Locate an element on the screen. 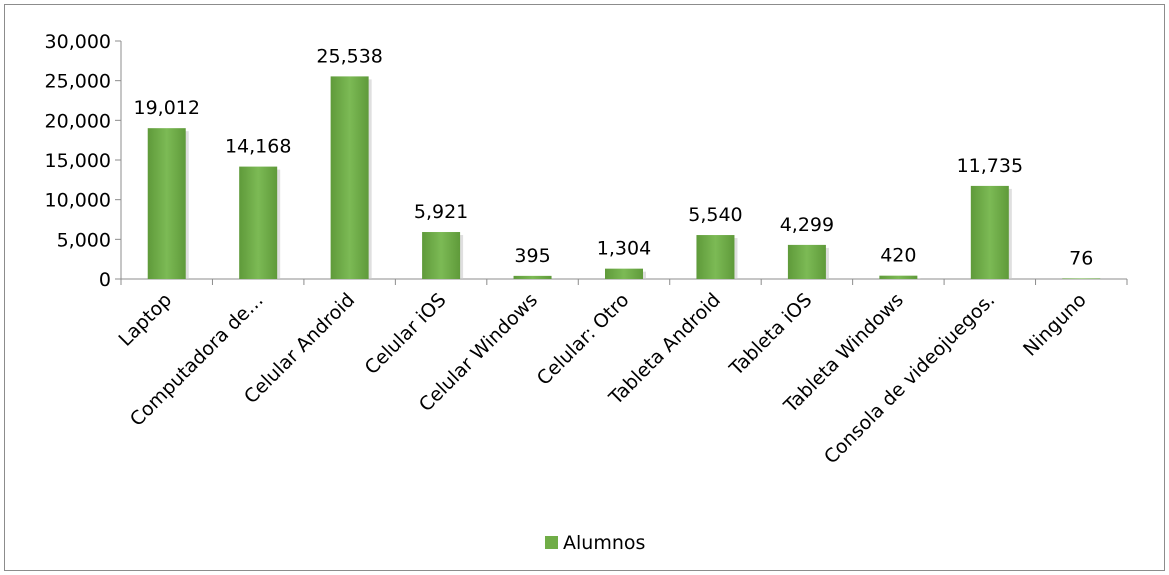  data-label: 5,540 is located at coordinates (715, 215).